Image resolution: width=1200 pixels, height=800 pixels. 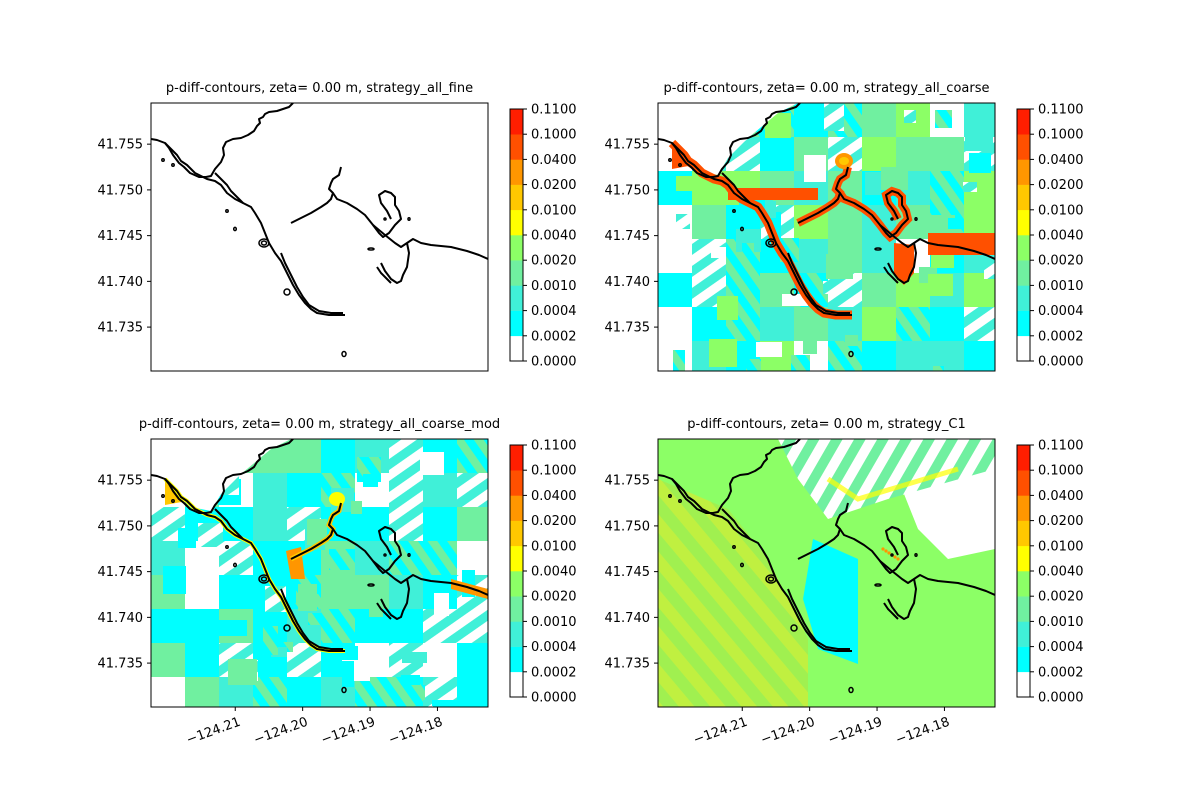 I want to click on plot-area, so click(x=319, y=573).